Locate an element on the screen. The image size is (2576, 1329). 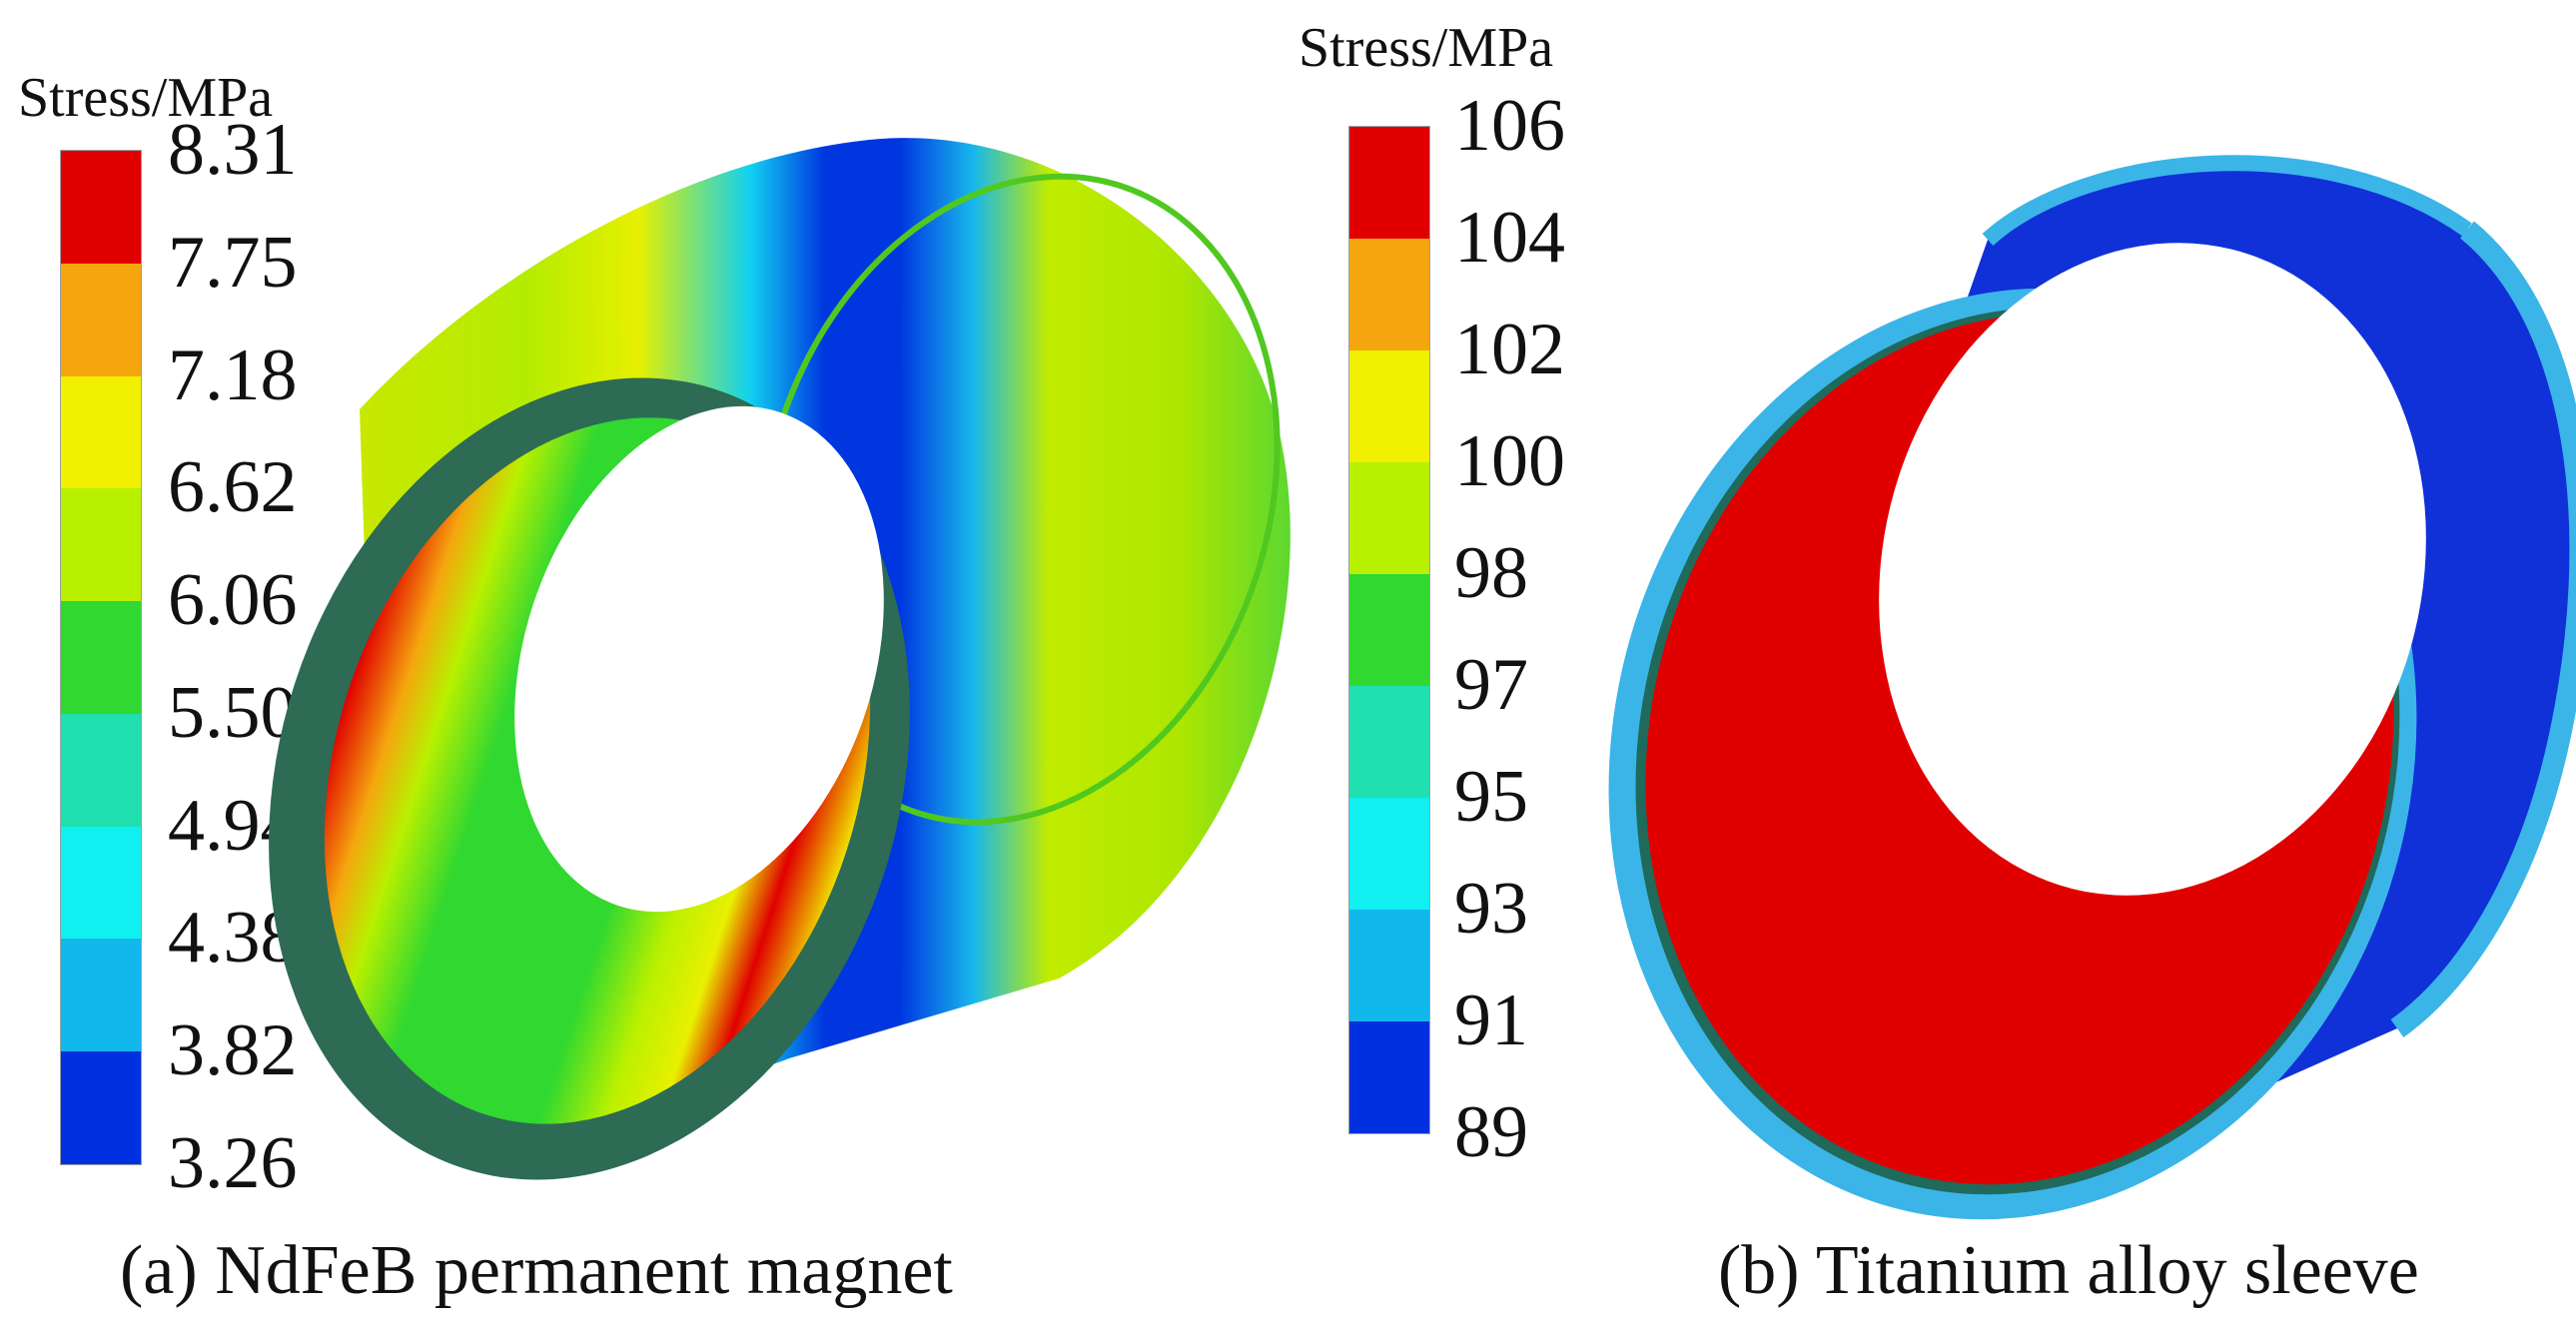
legend-tick-a-5: 5.50 is located at coordinates (233, 712).